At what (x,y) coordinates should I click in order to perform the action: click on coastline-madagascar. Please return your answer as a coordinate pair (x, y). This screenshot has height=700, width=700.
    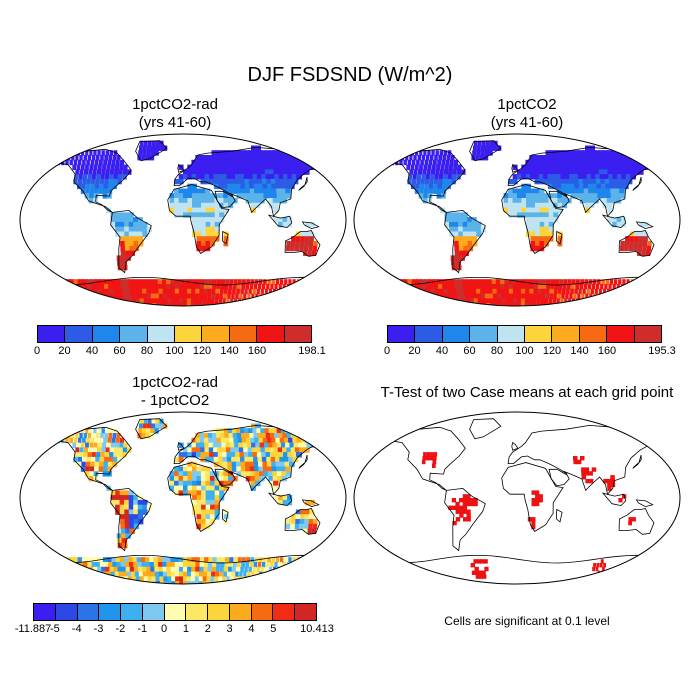
    Looking at the image, I should click on (559, 515).